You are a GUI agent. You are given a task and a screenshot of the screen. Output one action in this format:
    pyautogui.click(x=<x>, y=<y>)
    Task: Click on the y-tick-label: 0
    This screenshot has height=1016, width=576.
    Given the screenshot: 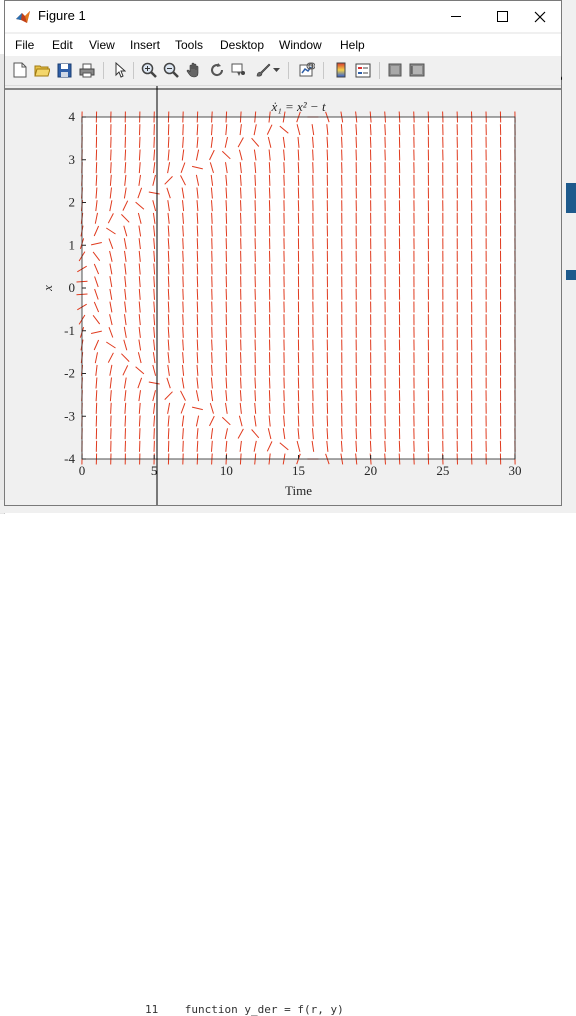 What is the action you would take?
    pyautogui.click(x=72, y=287)
    